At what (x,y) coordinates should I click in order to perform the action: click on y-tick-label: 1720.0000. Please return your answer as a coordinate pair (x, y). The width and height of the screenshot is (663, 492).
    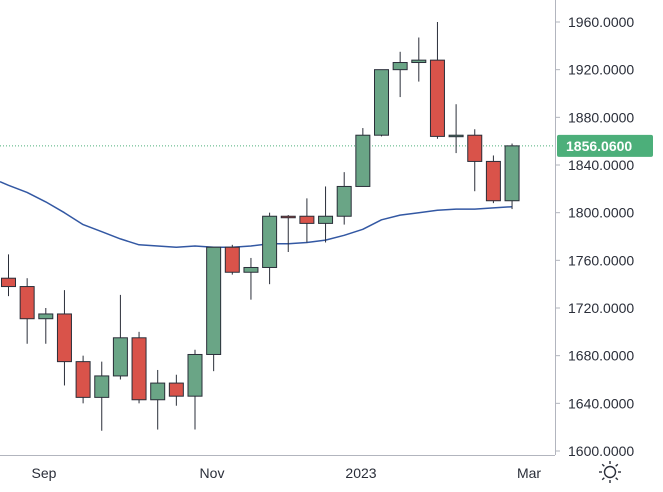
    Looking at the image, I should click on (601, 308).